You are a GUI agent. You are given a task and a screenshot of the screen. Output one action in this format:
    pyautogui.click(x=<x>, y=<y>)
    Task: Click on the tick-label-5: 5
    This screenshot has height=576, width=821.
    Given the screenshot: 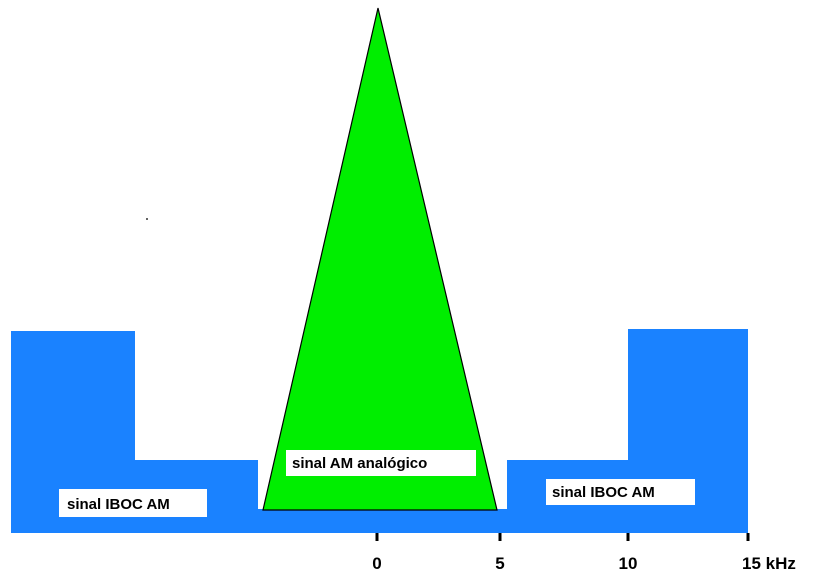 What is the action you would take?
    pyautogui.click(x=499, y=563)
    